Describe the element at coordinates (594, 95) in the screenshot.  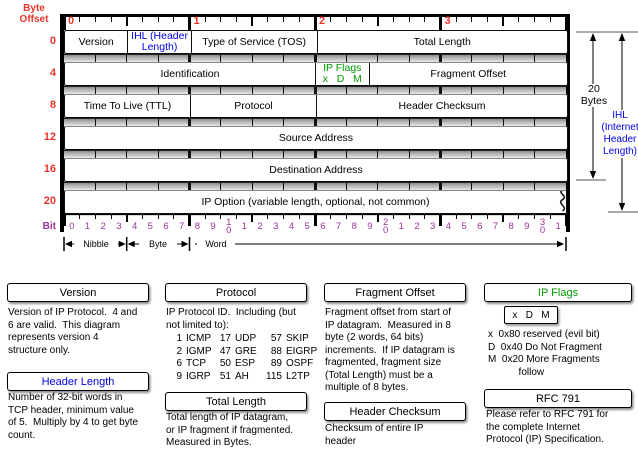
I see `twenty-bytes-label: 20 Bytes` at that location.